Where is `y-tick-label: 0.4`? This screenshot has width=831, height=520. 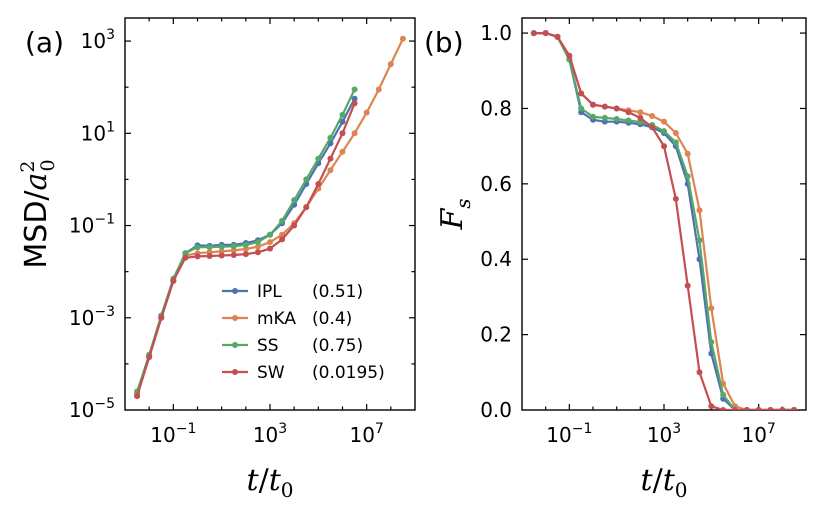 y-tick-label: 0.4 is located at coordinates (496, 259).